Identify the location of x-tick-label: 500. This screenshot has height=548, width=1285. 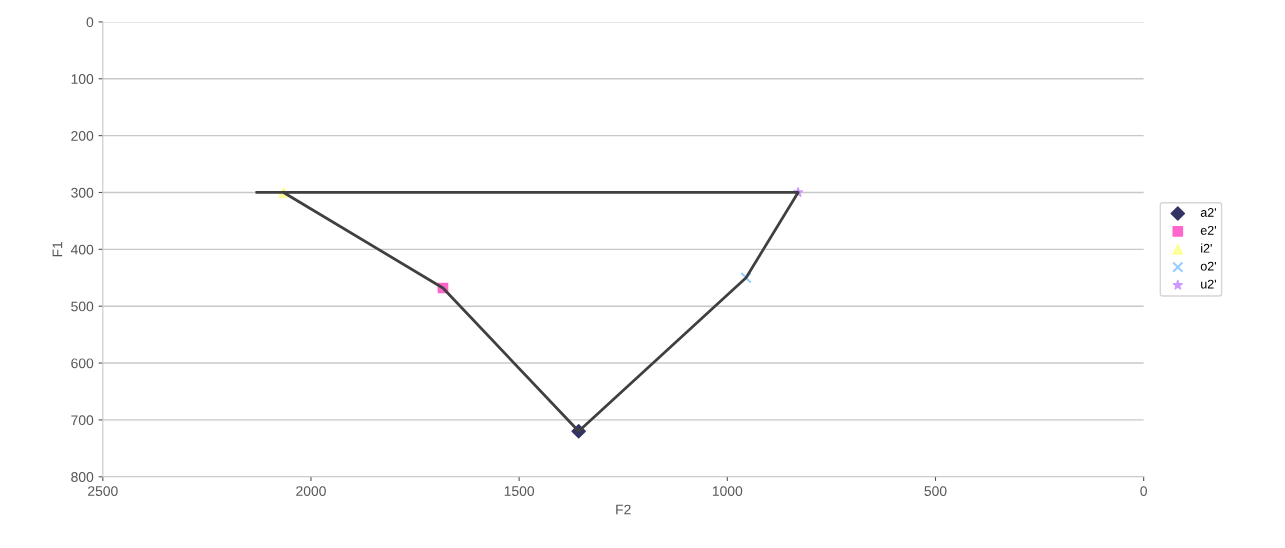
(935, 491).